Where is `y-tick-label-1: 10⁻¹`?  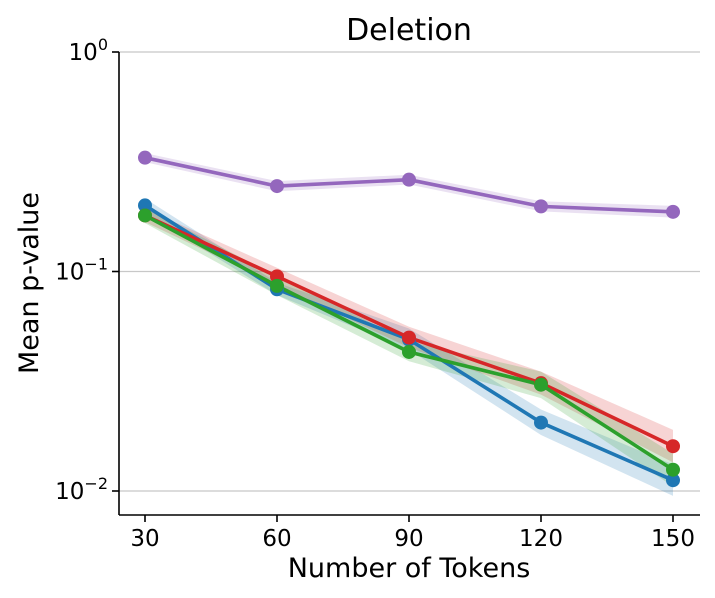
y-tick-label-1: 10⁻¹ is located at coordinates (81, 270).